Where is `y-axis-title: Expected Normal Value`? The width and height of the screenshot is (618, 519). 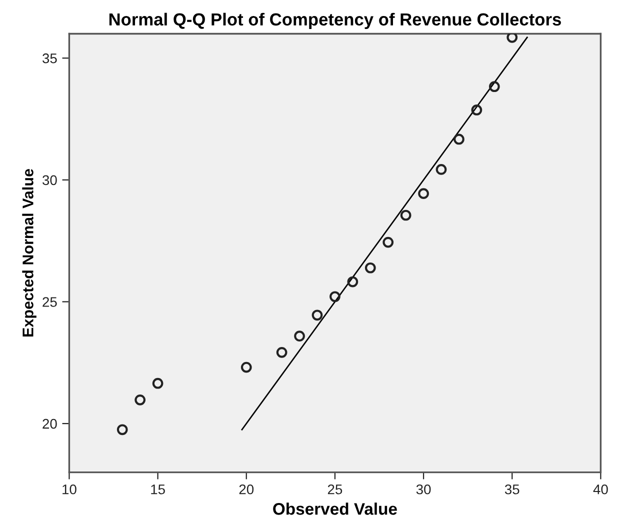 y-axis-title: Expected Normal Value is located at coordinates (29, 252).